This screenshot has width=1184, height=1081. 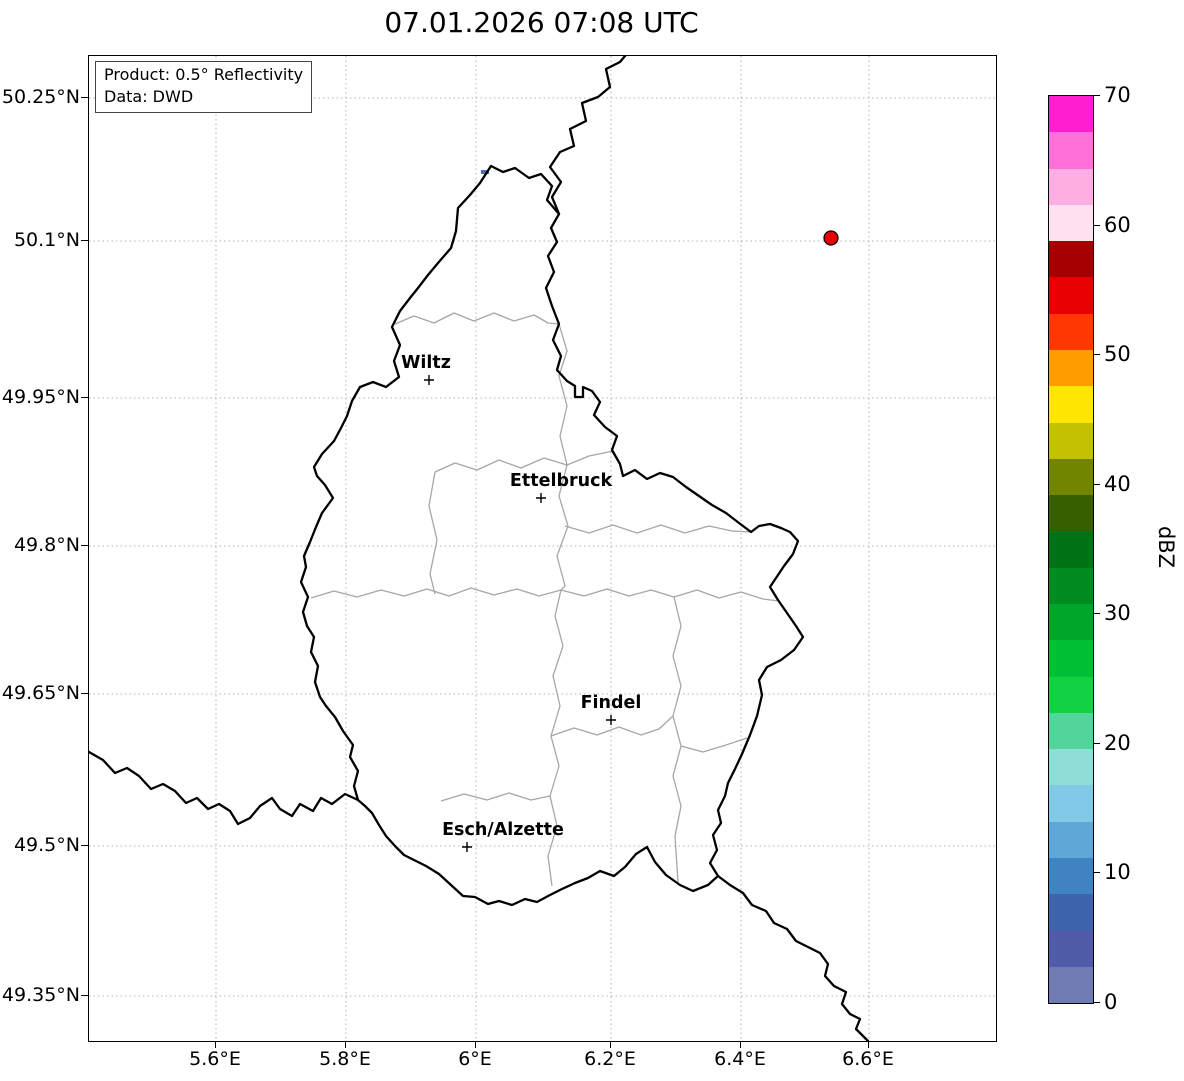 I want to click on colorbar-segments, so click(x=1071, y=550).